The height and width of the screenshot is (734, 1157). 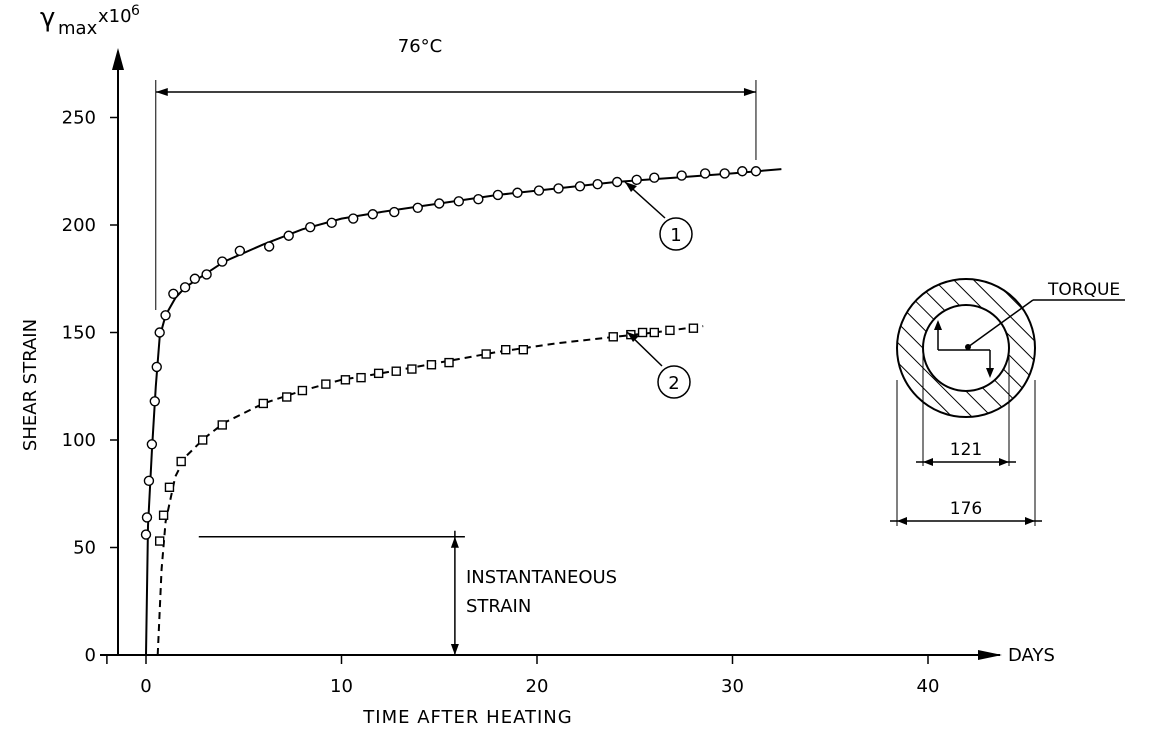 What do you see at coordinates (675, 235) in the screenshot?
I see `curve-1-label: 1` at bounding box center [675, 235].